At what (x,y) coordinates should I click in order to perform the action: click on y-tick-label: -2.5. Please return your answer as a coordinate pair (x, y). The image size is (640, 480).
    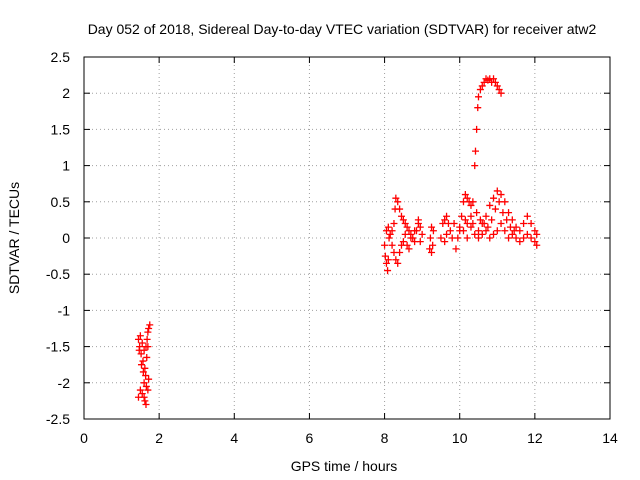
    Looking at the image, I should click on (58, 419).